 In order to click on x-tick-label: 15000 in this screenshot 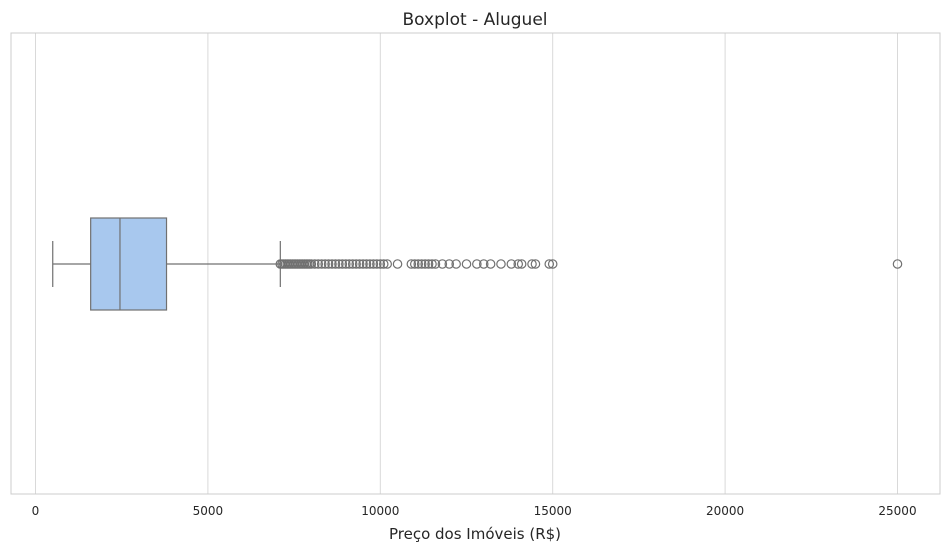, I will do `click(553, 511)`.